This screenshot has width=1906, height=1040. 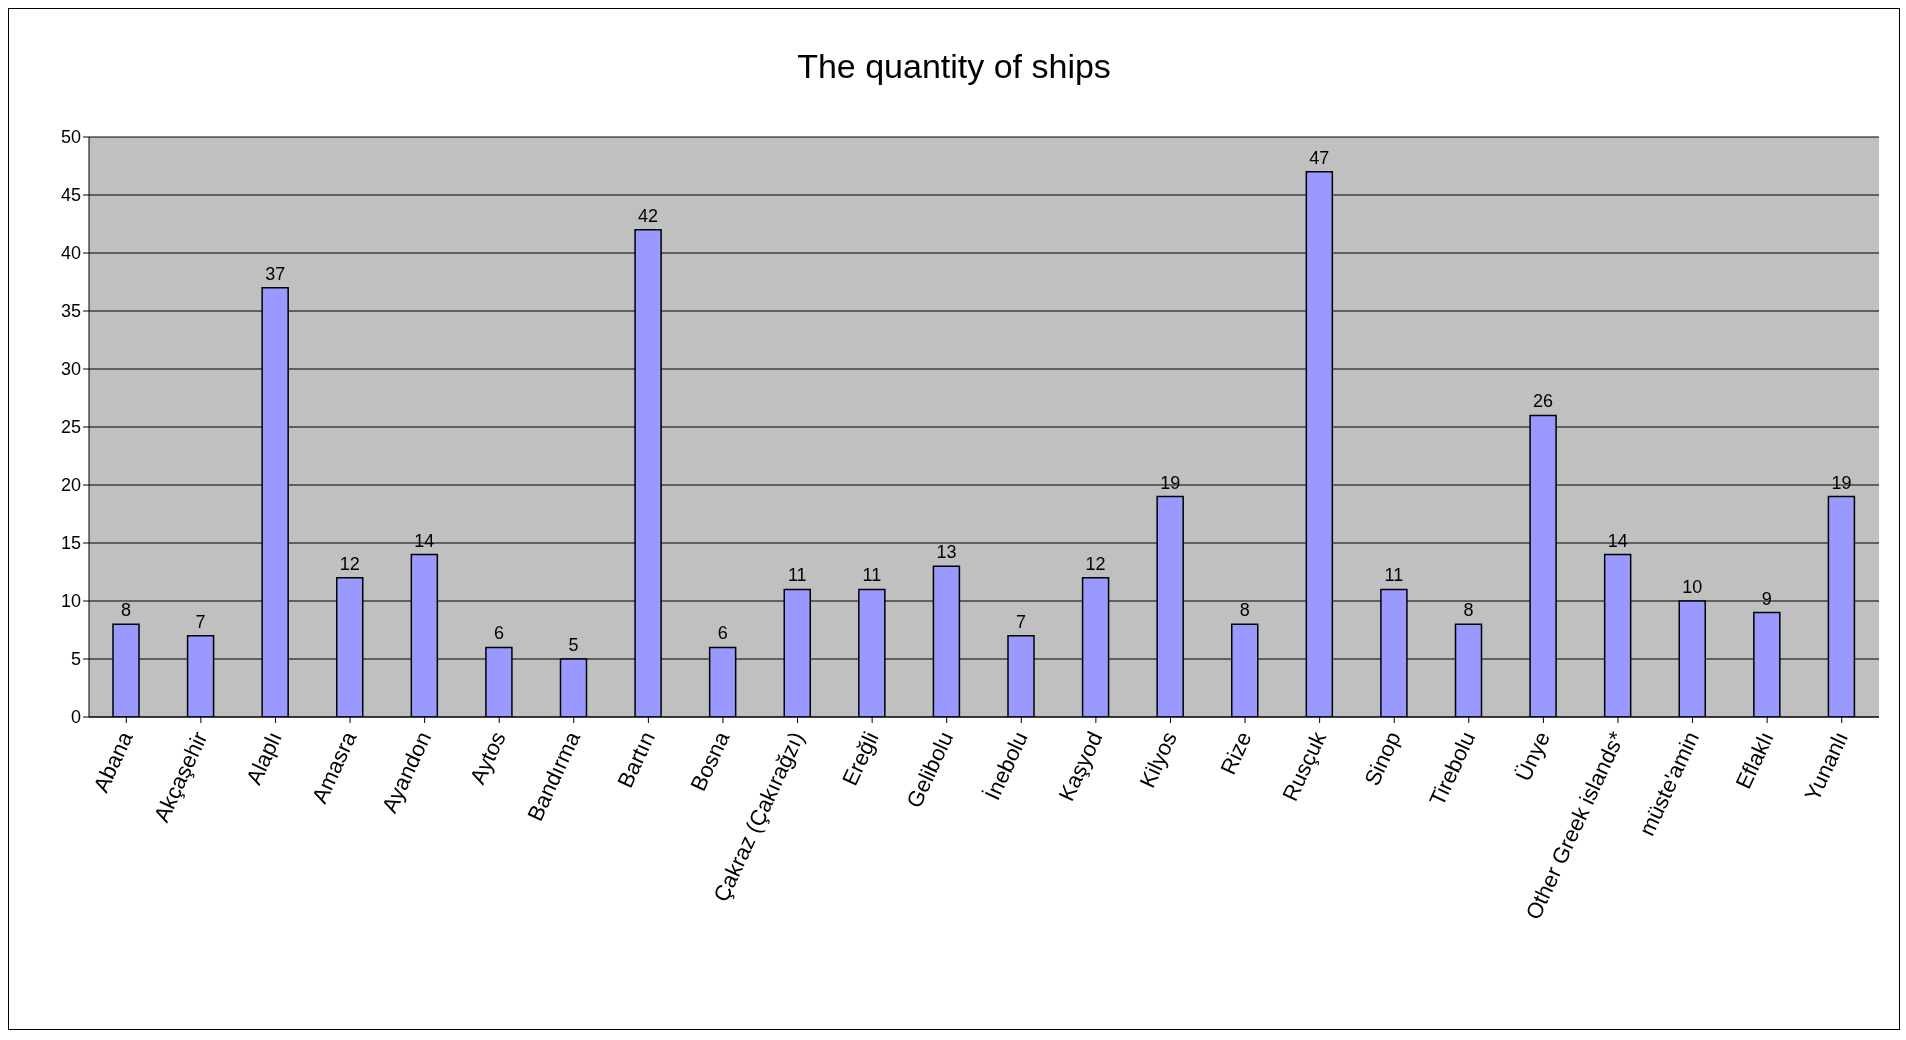 I want to click on x-tick-label: Aytos, so click(x=487, y=757).